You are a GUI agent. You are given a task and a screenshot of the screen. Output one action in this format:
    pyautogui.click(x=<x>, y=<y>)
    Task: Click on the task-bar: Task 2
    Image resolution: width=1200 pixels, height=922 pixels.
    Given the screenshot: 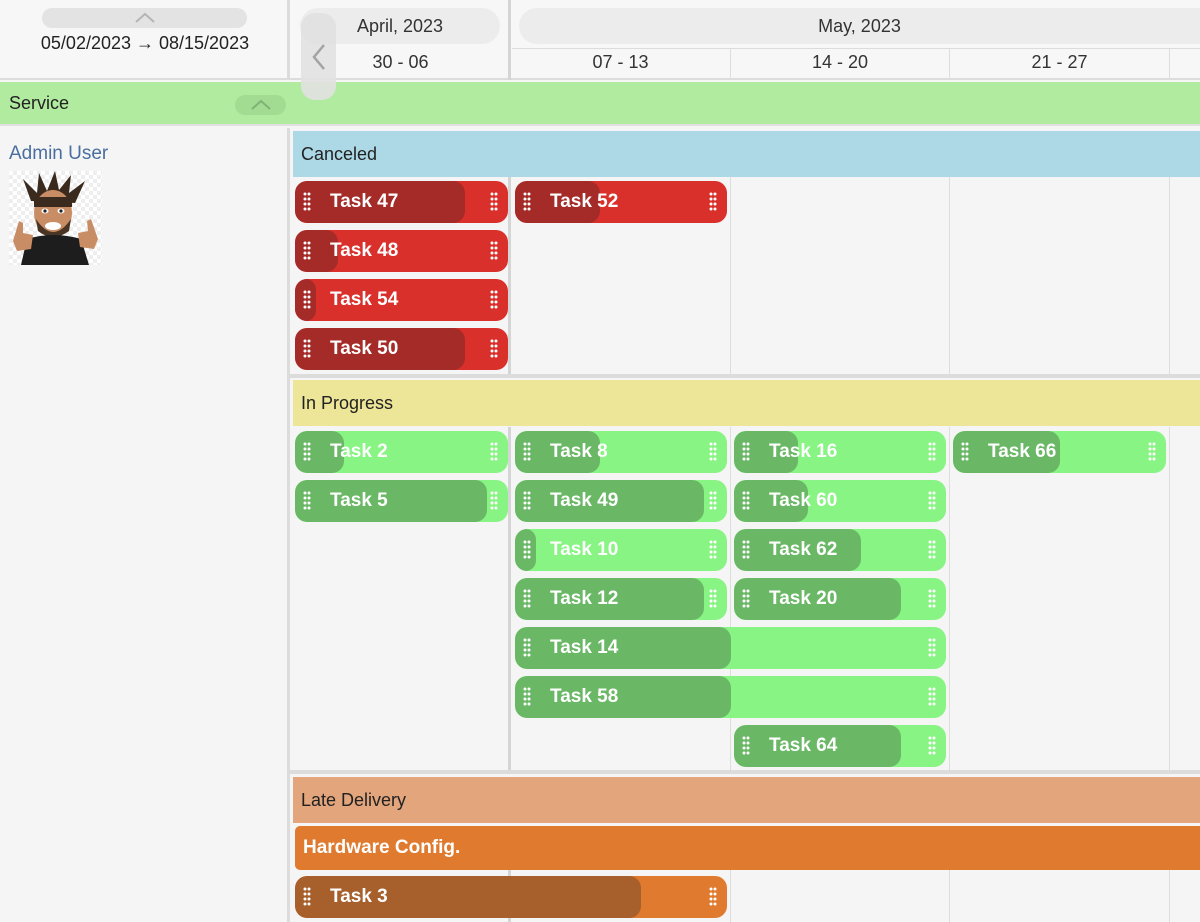 What is the action you would take?
    pyautogui.click(x=401, y=452)
    